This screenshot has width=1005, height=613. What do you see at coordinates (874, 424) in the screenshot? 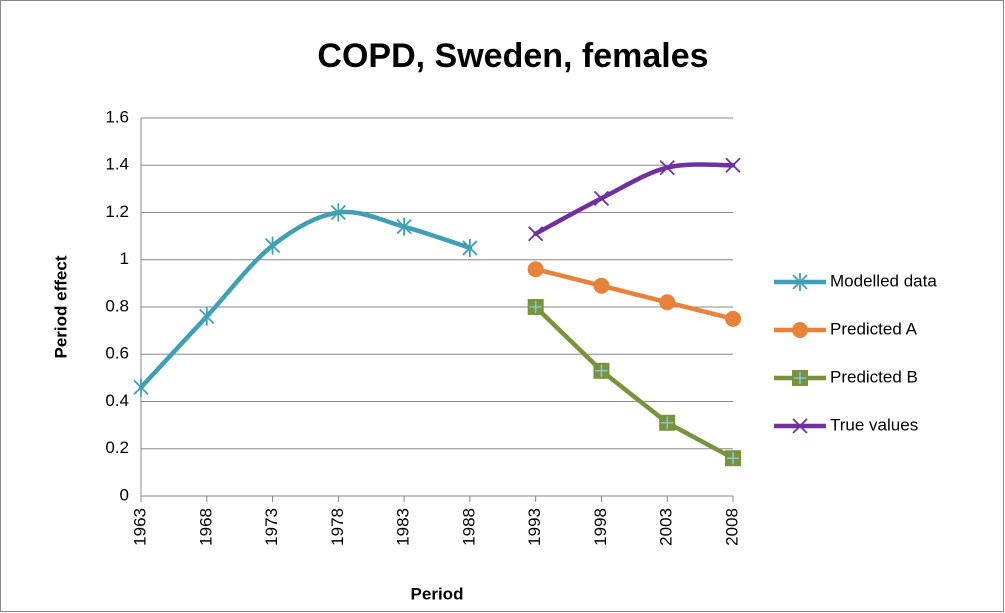
I see `legend-label: True values` at bounding box center [874, 424].